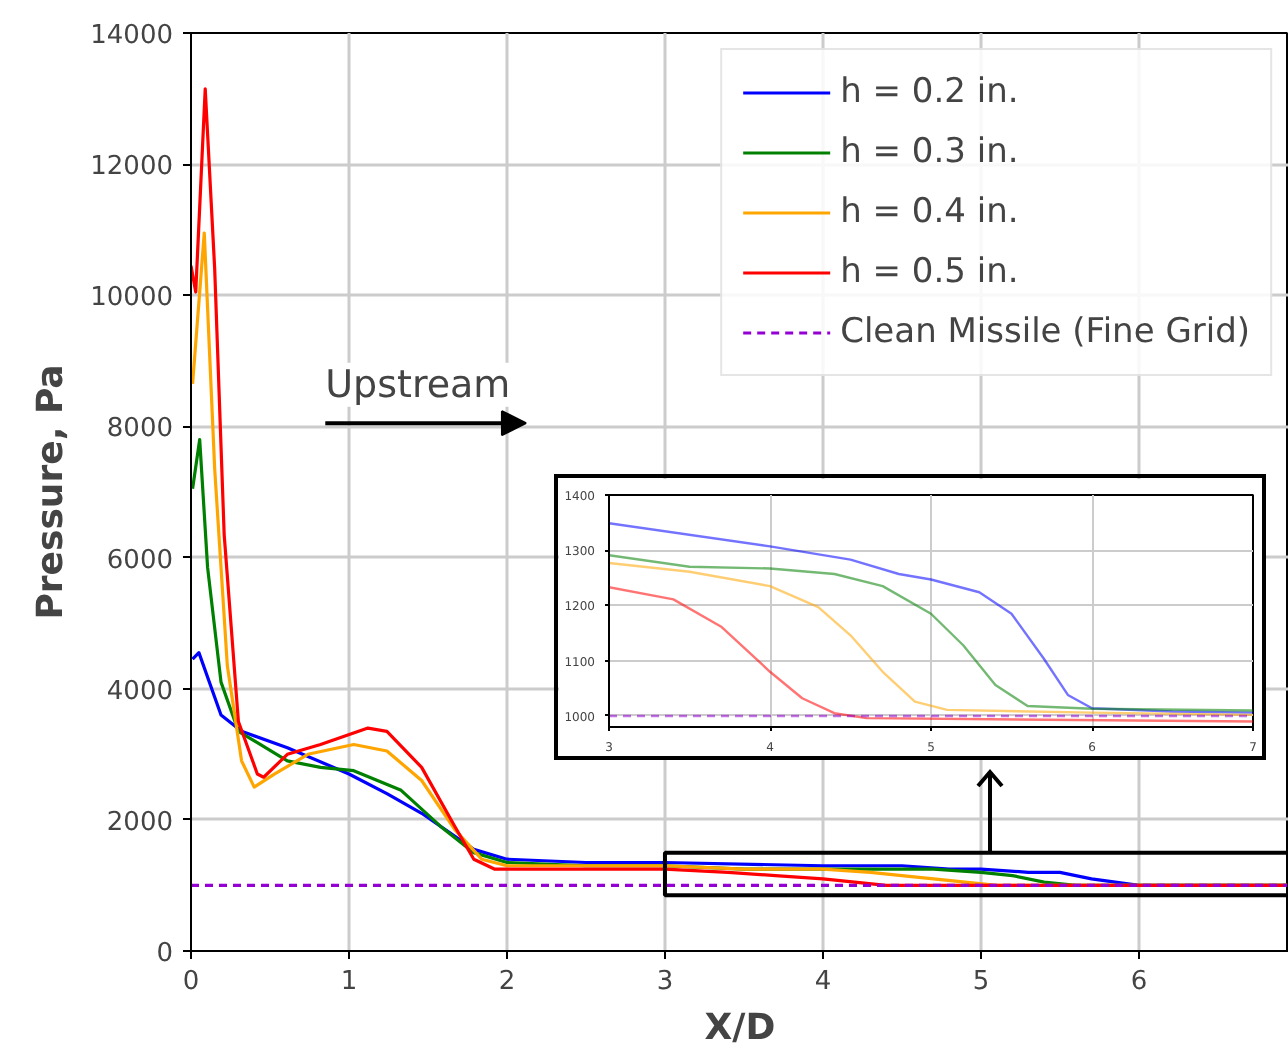 The image size is (1288, 1054). I want to click on x-tick-label: 6, so click(1139, 982).